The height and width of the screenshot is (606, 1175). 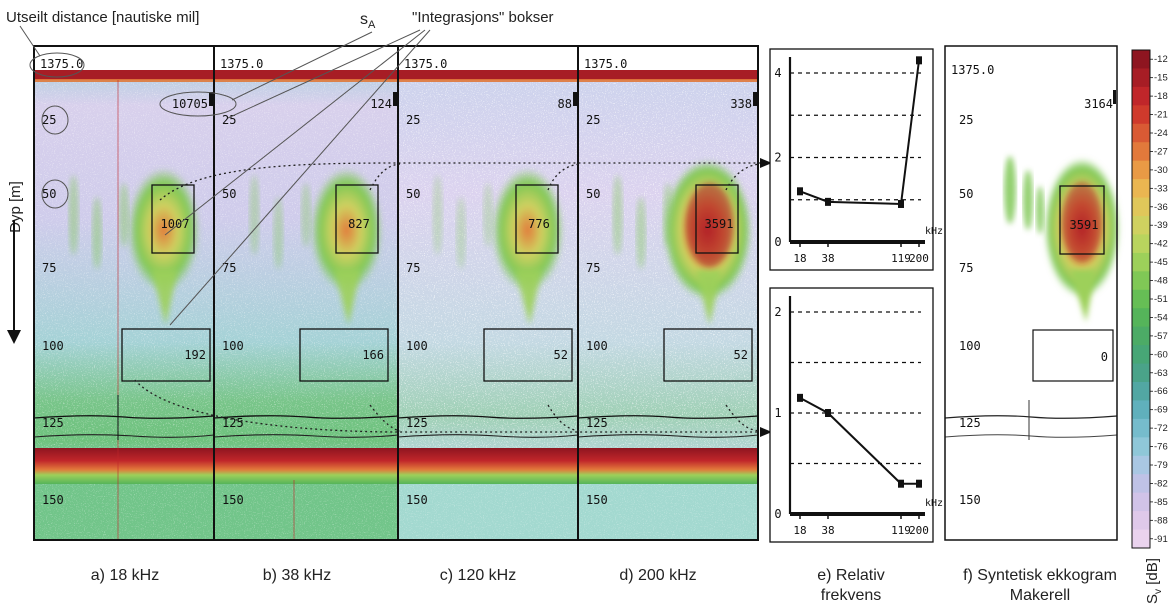 What do you see at coordinates (657, 575) in the screenshot?
I see `panel-caption: d) 200 kHz` at bounding box center [657, 575].